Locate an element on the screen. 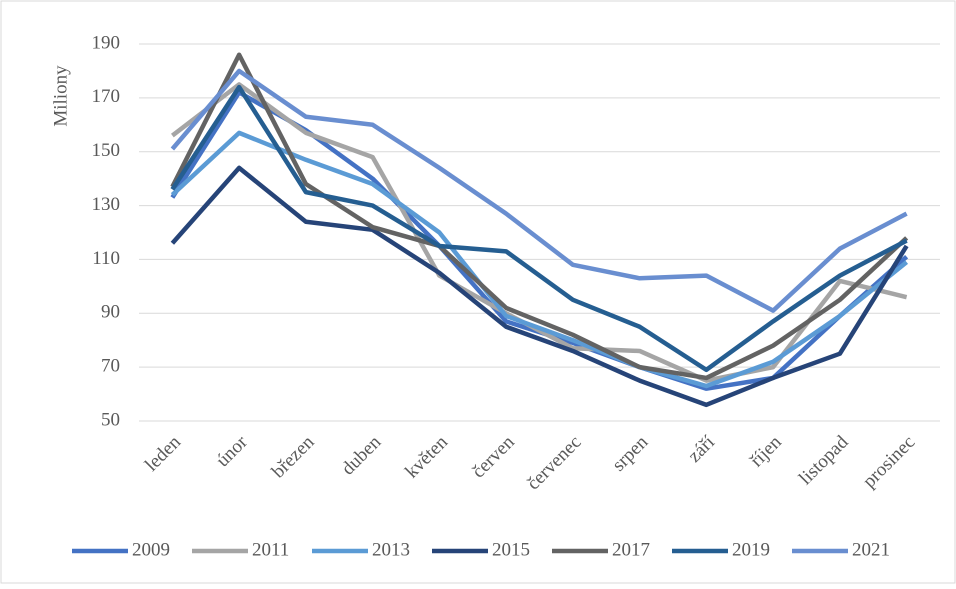  y-tick-label: 130 is located at coordinates (106, 204).